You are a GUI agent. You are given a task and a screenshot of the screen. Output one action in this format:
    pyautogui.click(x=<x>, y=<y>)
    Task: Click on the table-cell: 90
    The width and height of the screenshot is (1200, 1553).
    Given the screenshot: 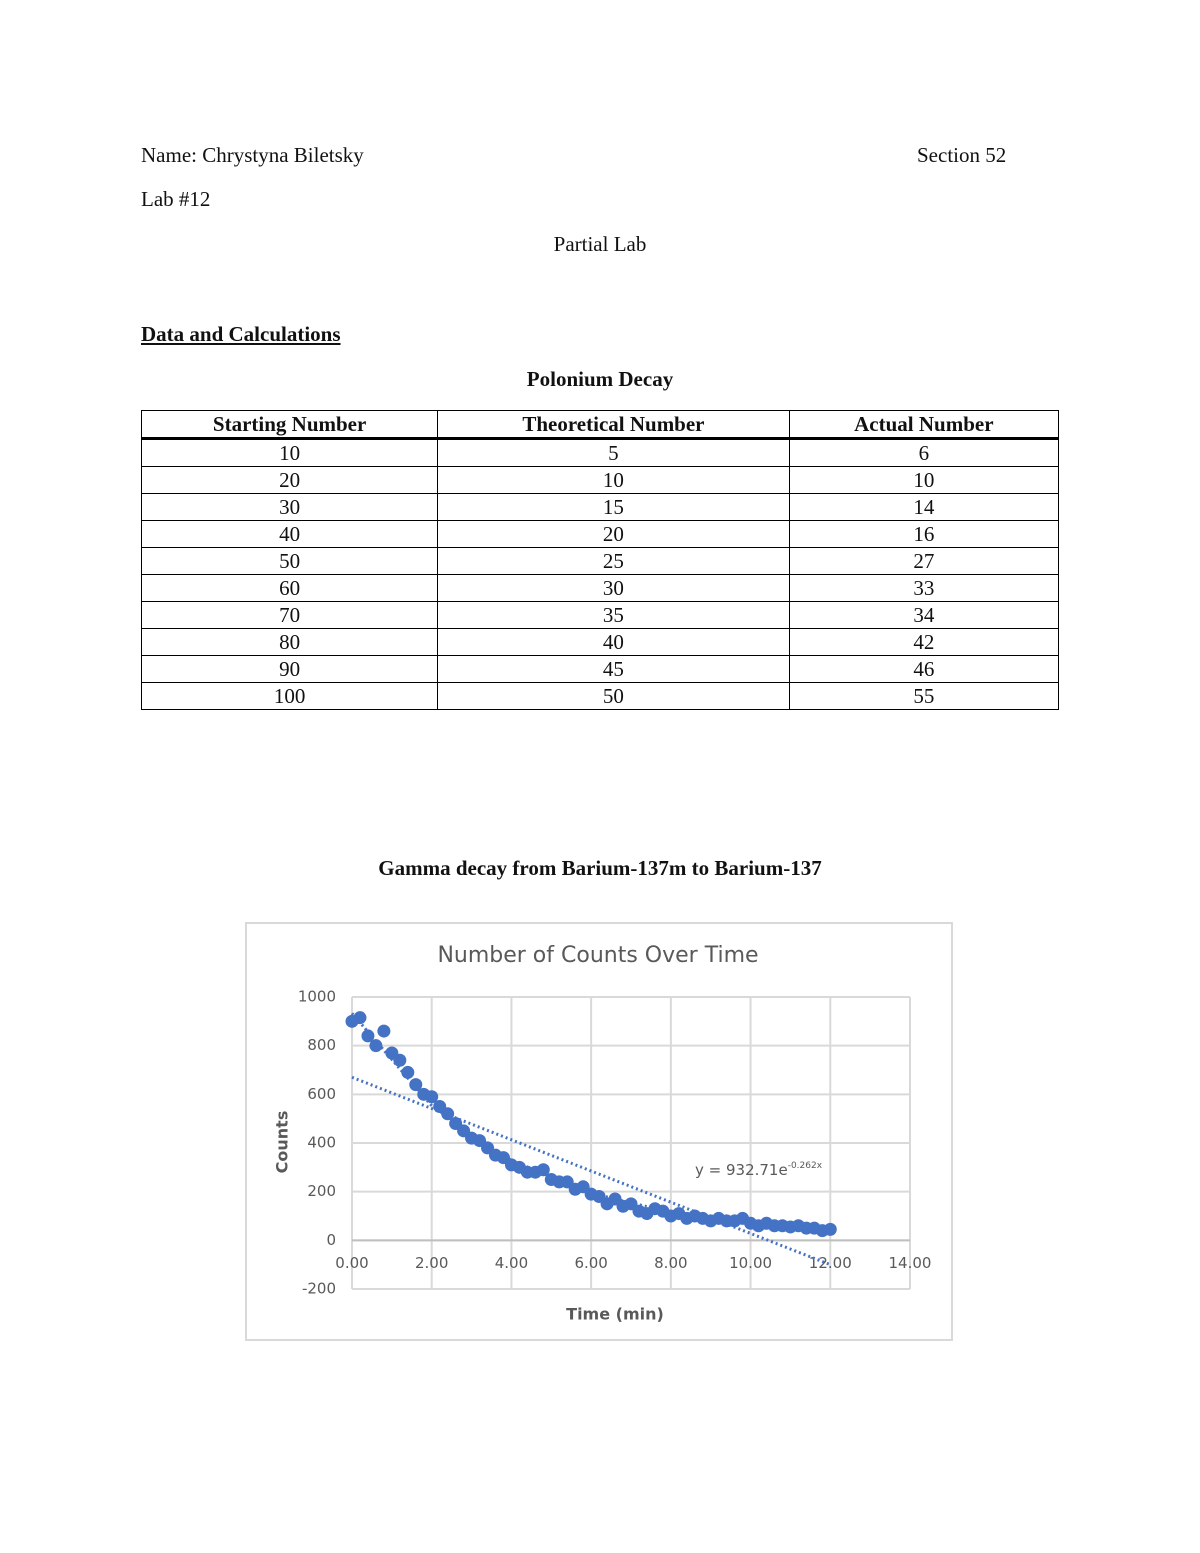 What is the action you would take?
    pyautogui.click(x=289, y=669)
    